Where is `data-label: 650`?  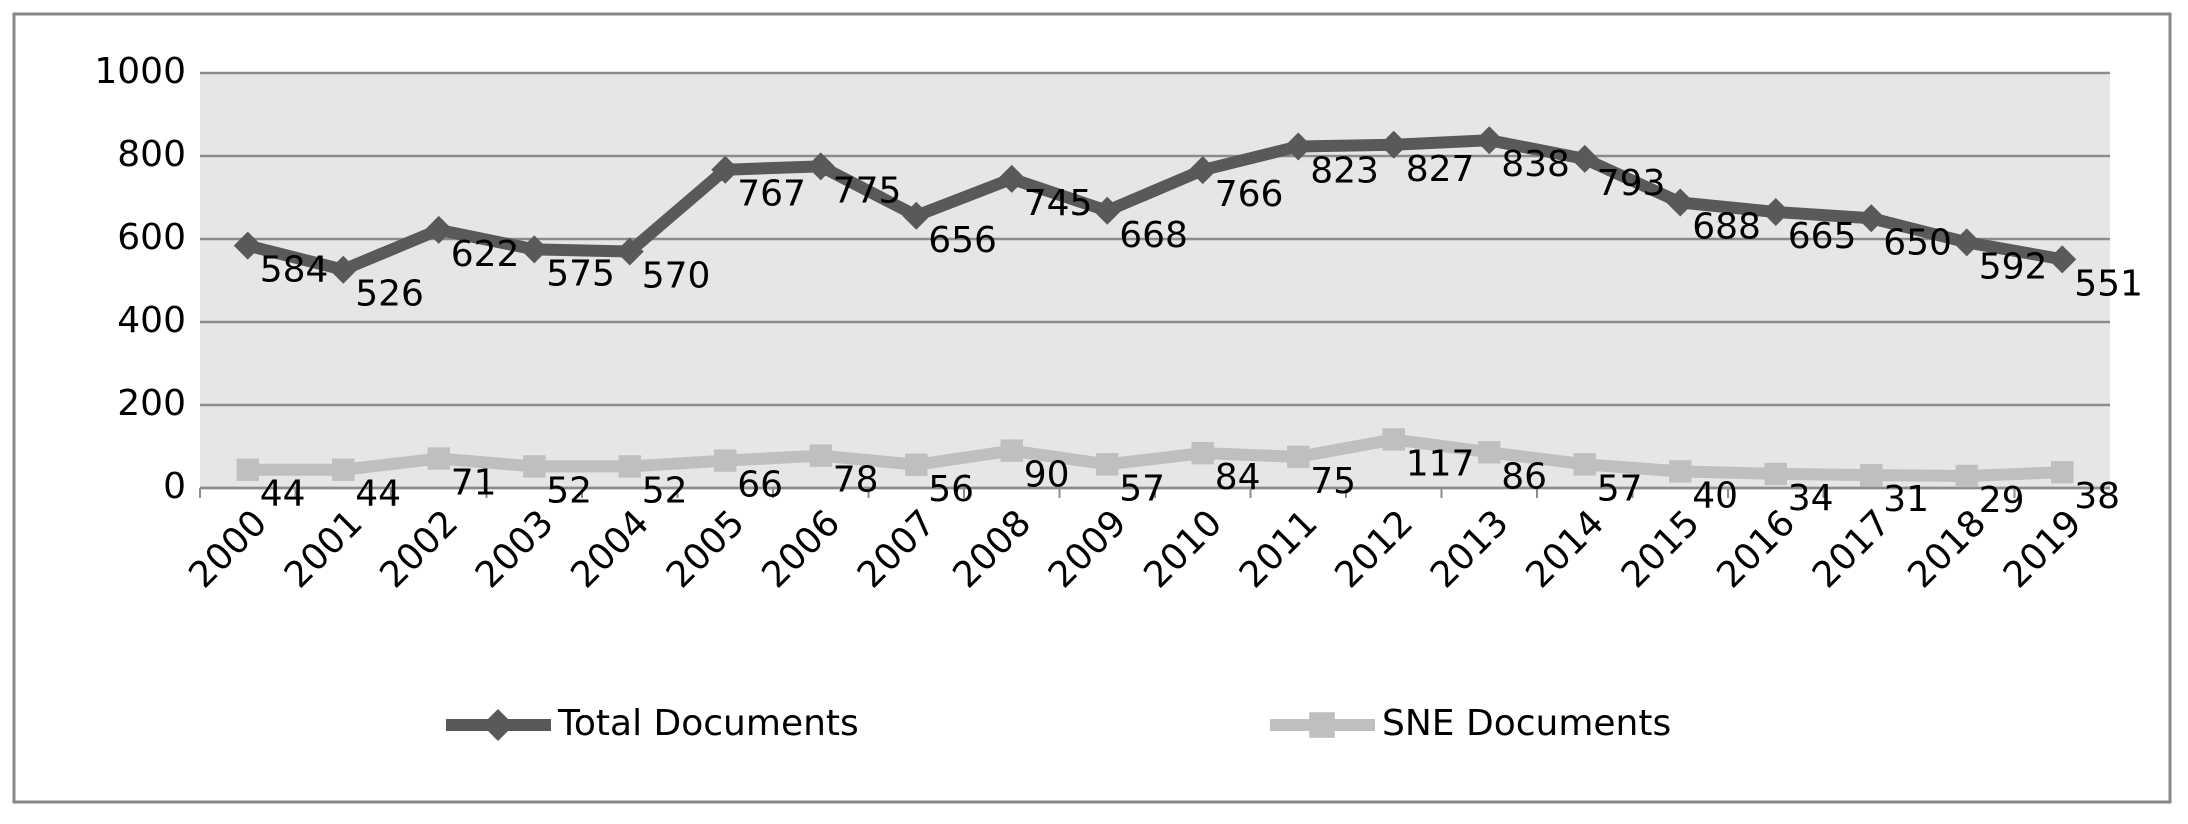 data-label: 650 is located at coordinates (1917, 242).